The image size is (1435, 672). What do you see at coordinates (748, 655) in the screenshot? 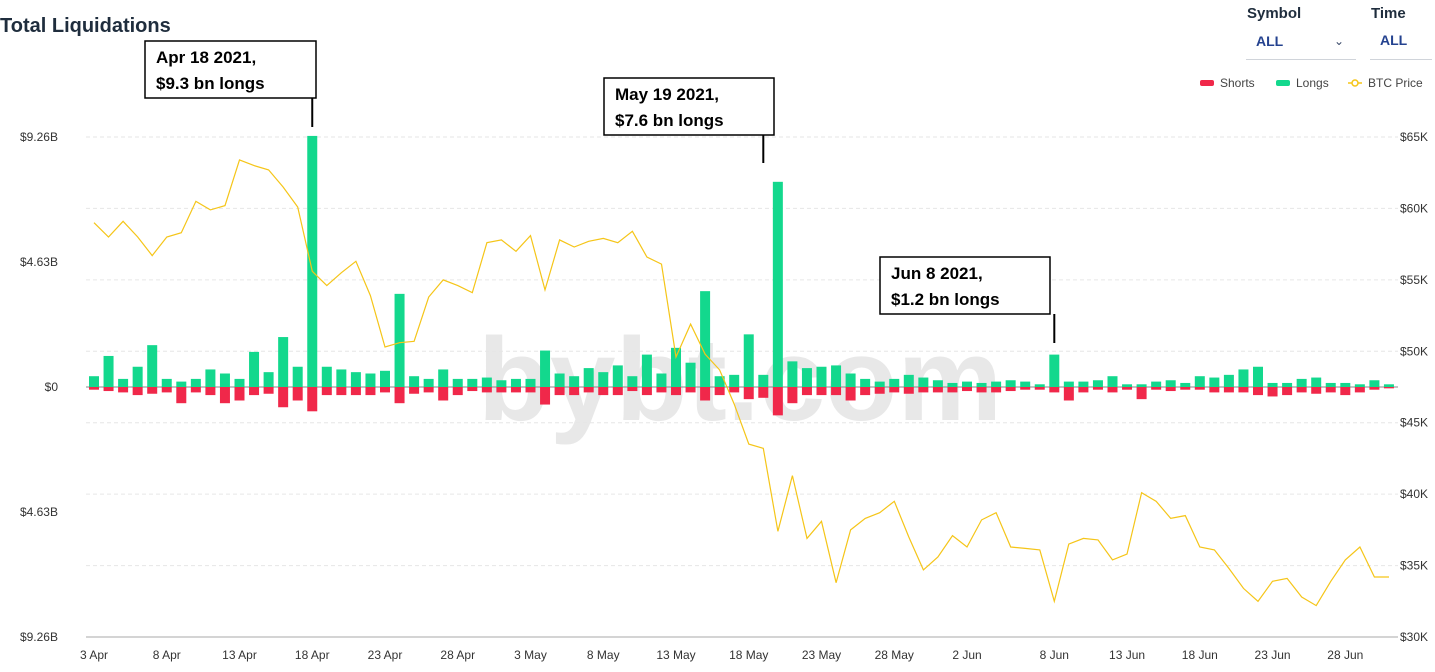
I see `x-tick-label: 18 May` at bounding box center [748, 655].